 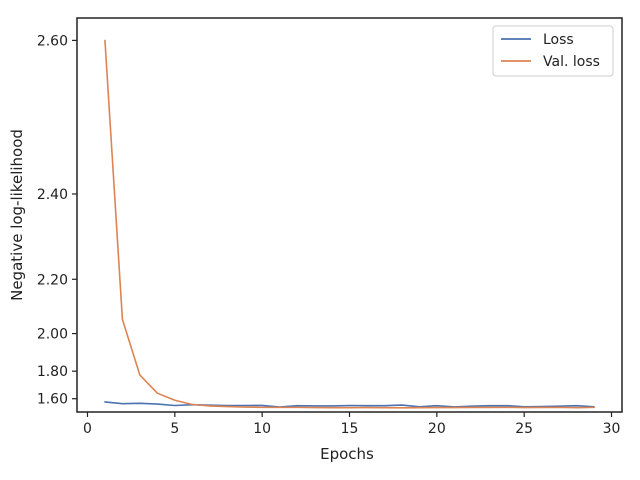 I want to click on y-tick-label: 1.80, so click(x=52, y=372).